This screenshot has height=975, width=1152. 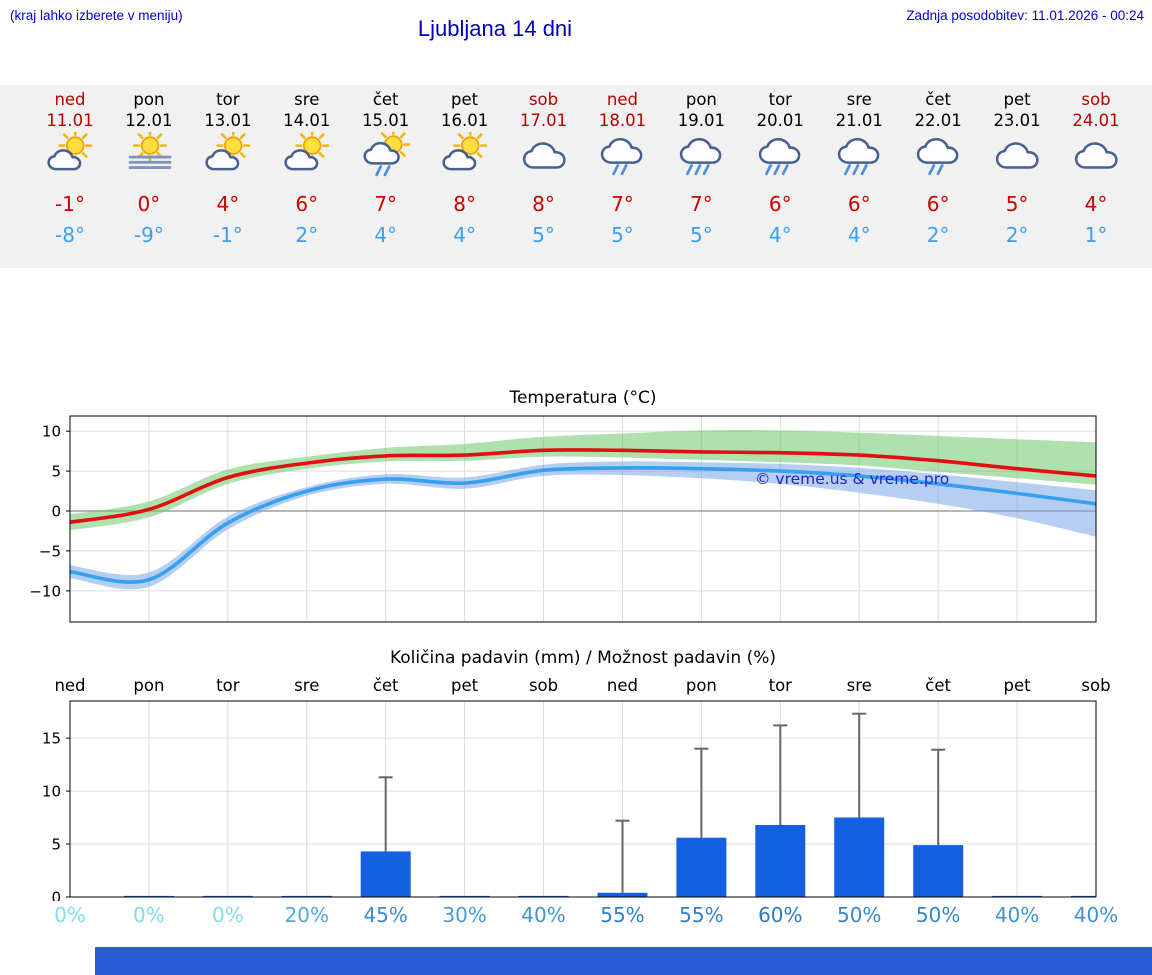 I want to click on last-update-label: Zadnja posodobitev: 11.01.2026 - 00:24, so click(x=1025, y=15).